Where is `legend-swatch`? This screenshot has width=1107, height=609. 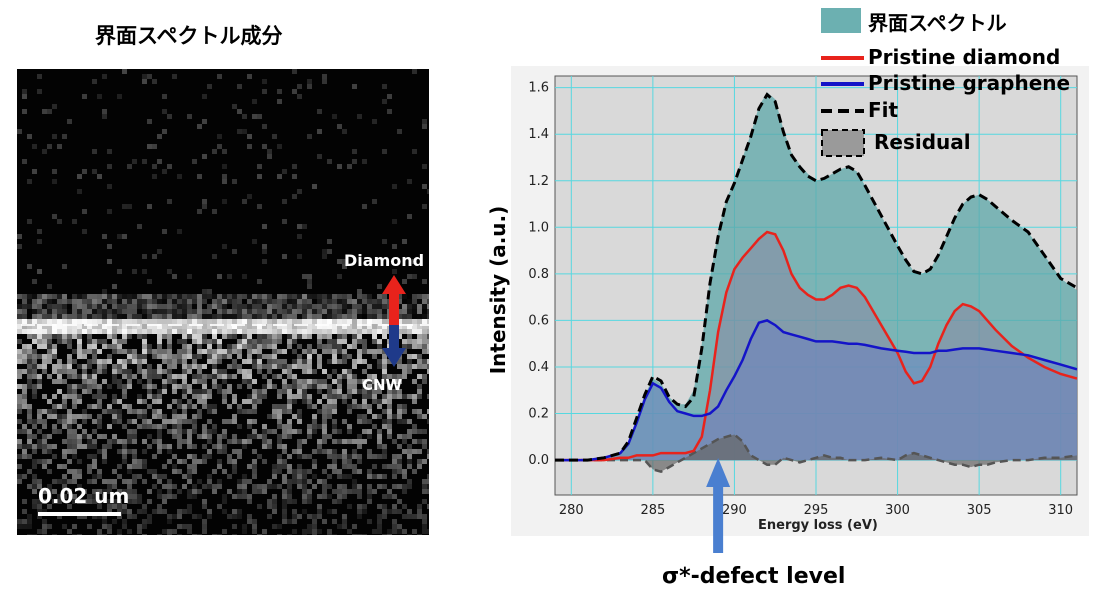
legend-swatch is located at coordinates (843, 143).